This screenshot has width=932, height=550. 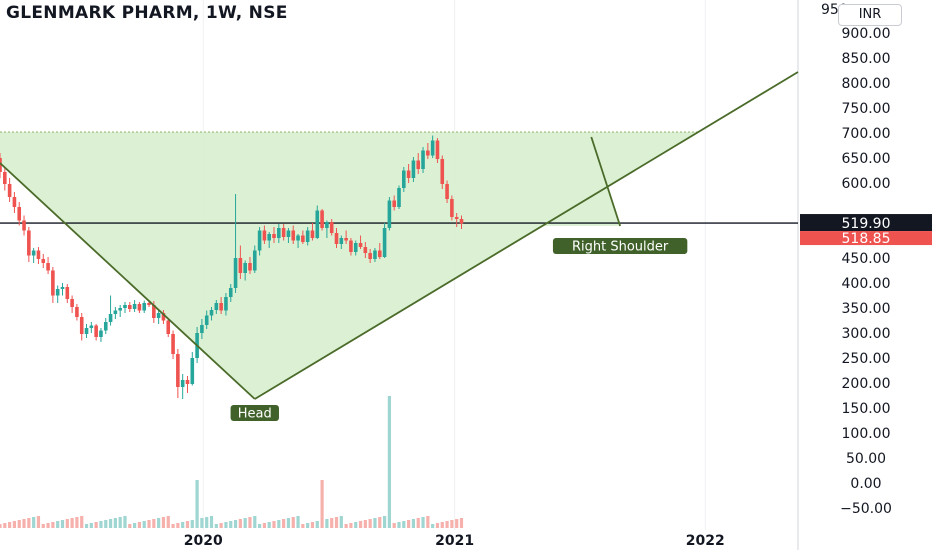 I want to click on y-tick-label: 200.00, so click(x=866, y=384).